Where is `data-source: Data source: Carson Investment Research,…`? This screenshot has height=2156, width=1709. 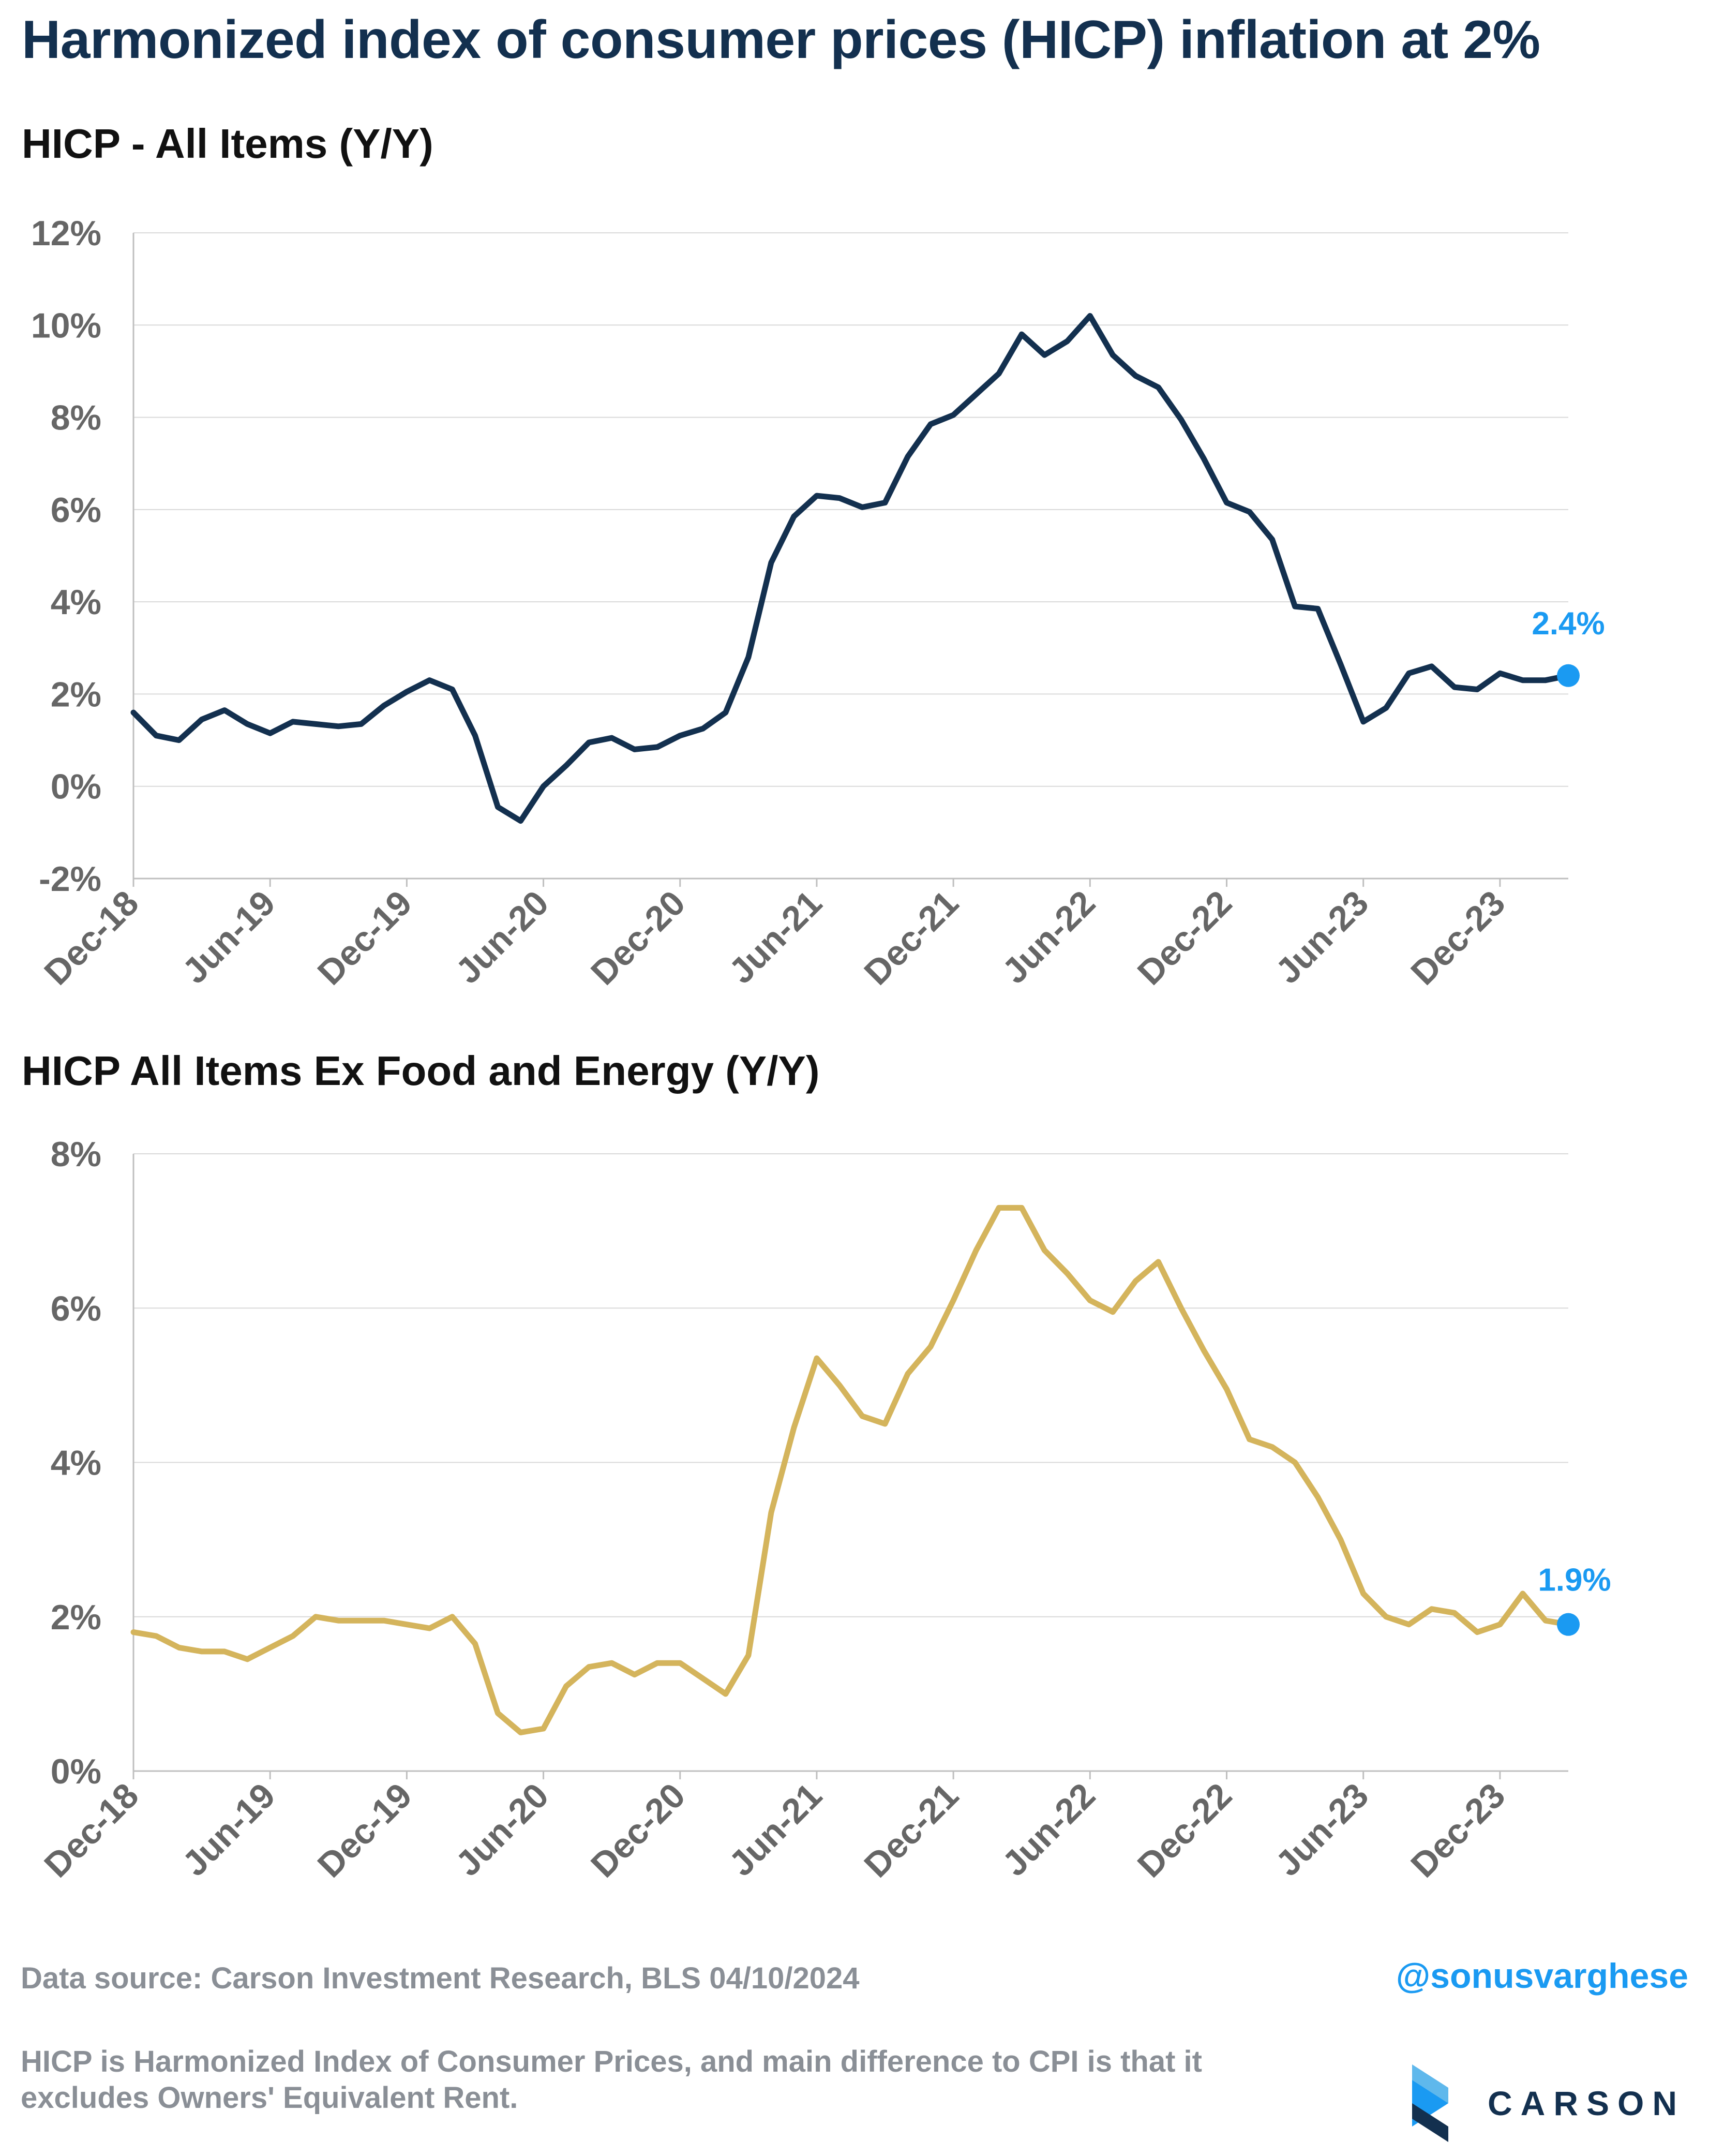 data-source: Data source: Carson Investment Research,… is located at coordinates (440, 1978).